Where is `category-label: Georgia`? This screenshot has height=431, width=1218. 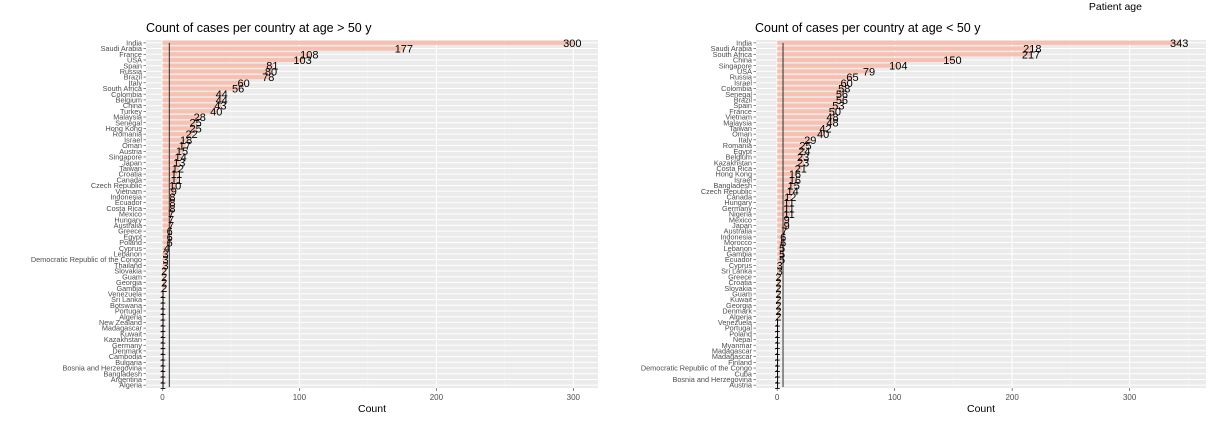
category-label: Georgia is located at coordinates (739, 305).